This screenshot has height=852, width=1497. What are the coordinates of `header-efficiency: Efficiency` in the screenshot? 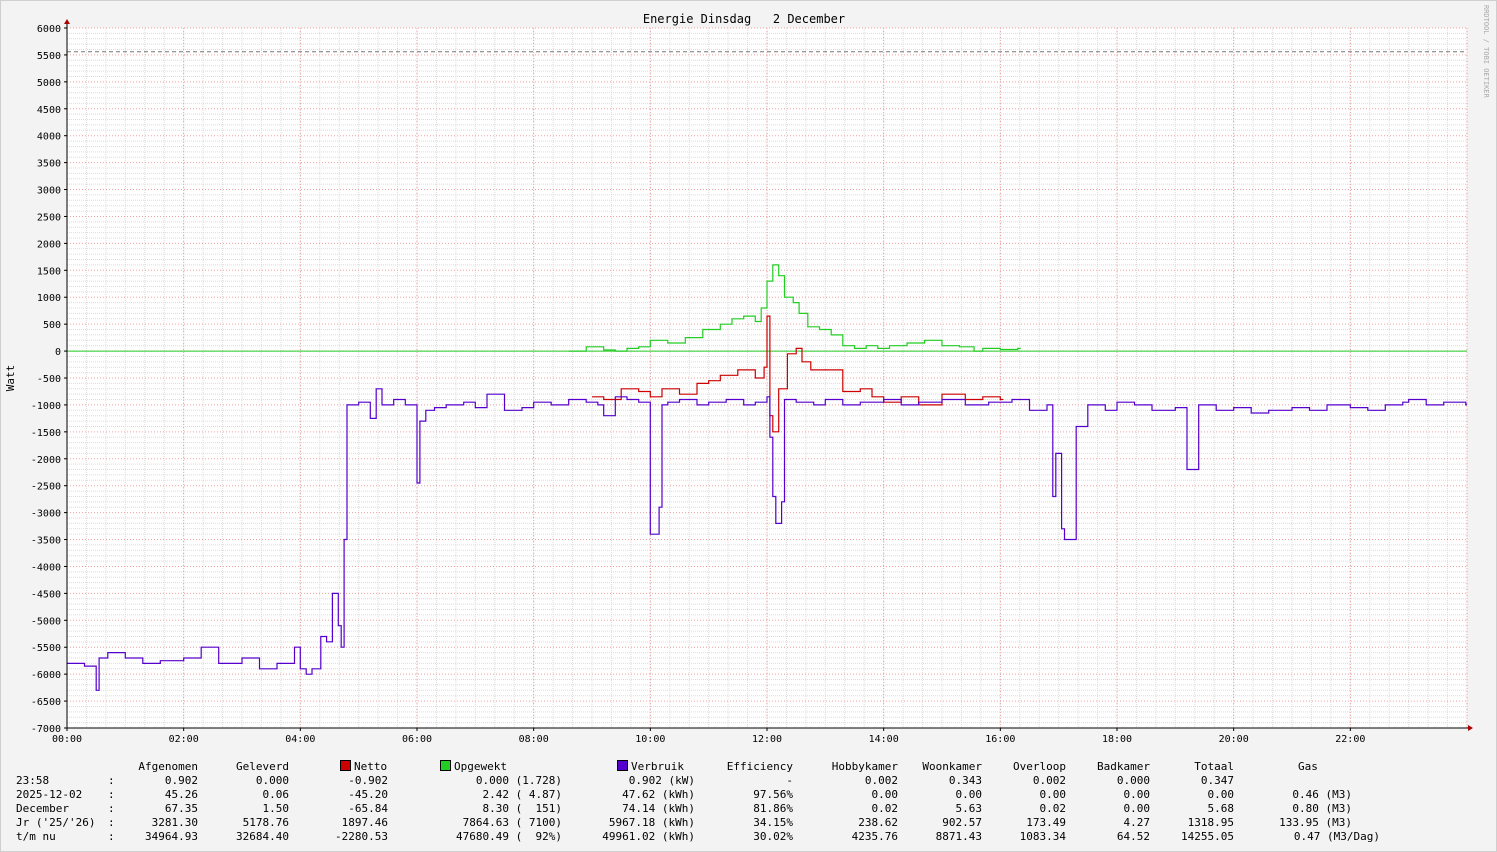 It's located at (759, 766).